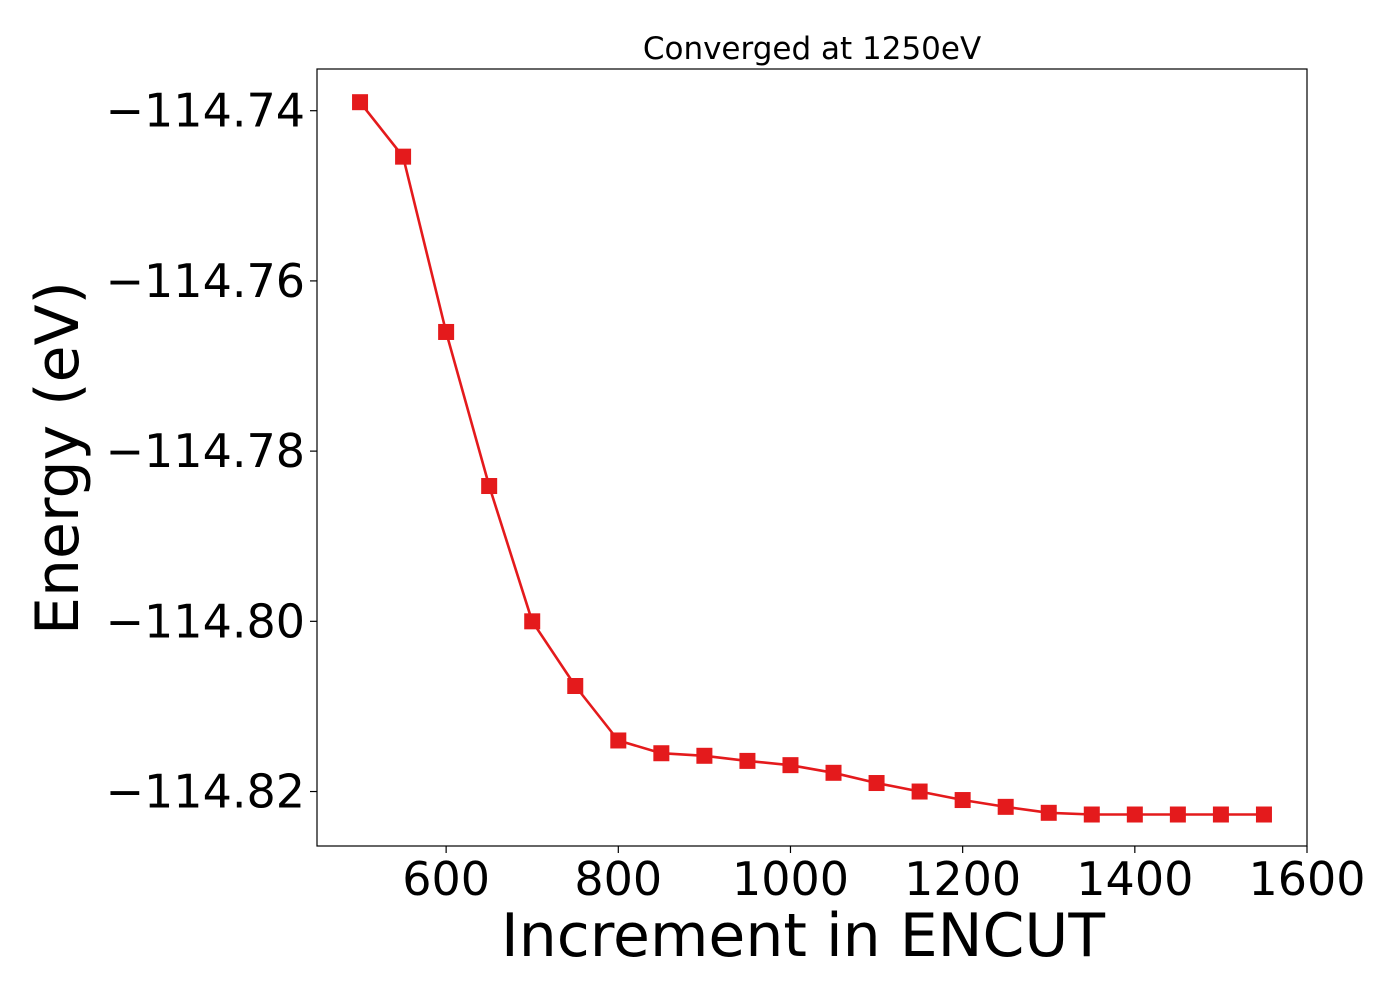 The image size is (1400, 1000). What do you see at coordinates (58, 458) in the screenshot?
I see `y-axis-label: Energy (eV)` at bounding box center [58, 458].